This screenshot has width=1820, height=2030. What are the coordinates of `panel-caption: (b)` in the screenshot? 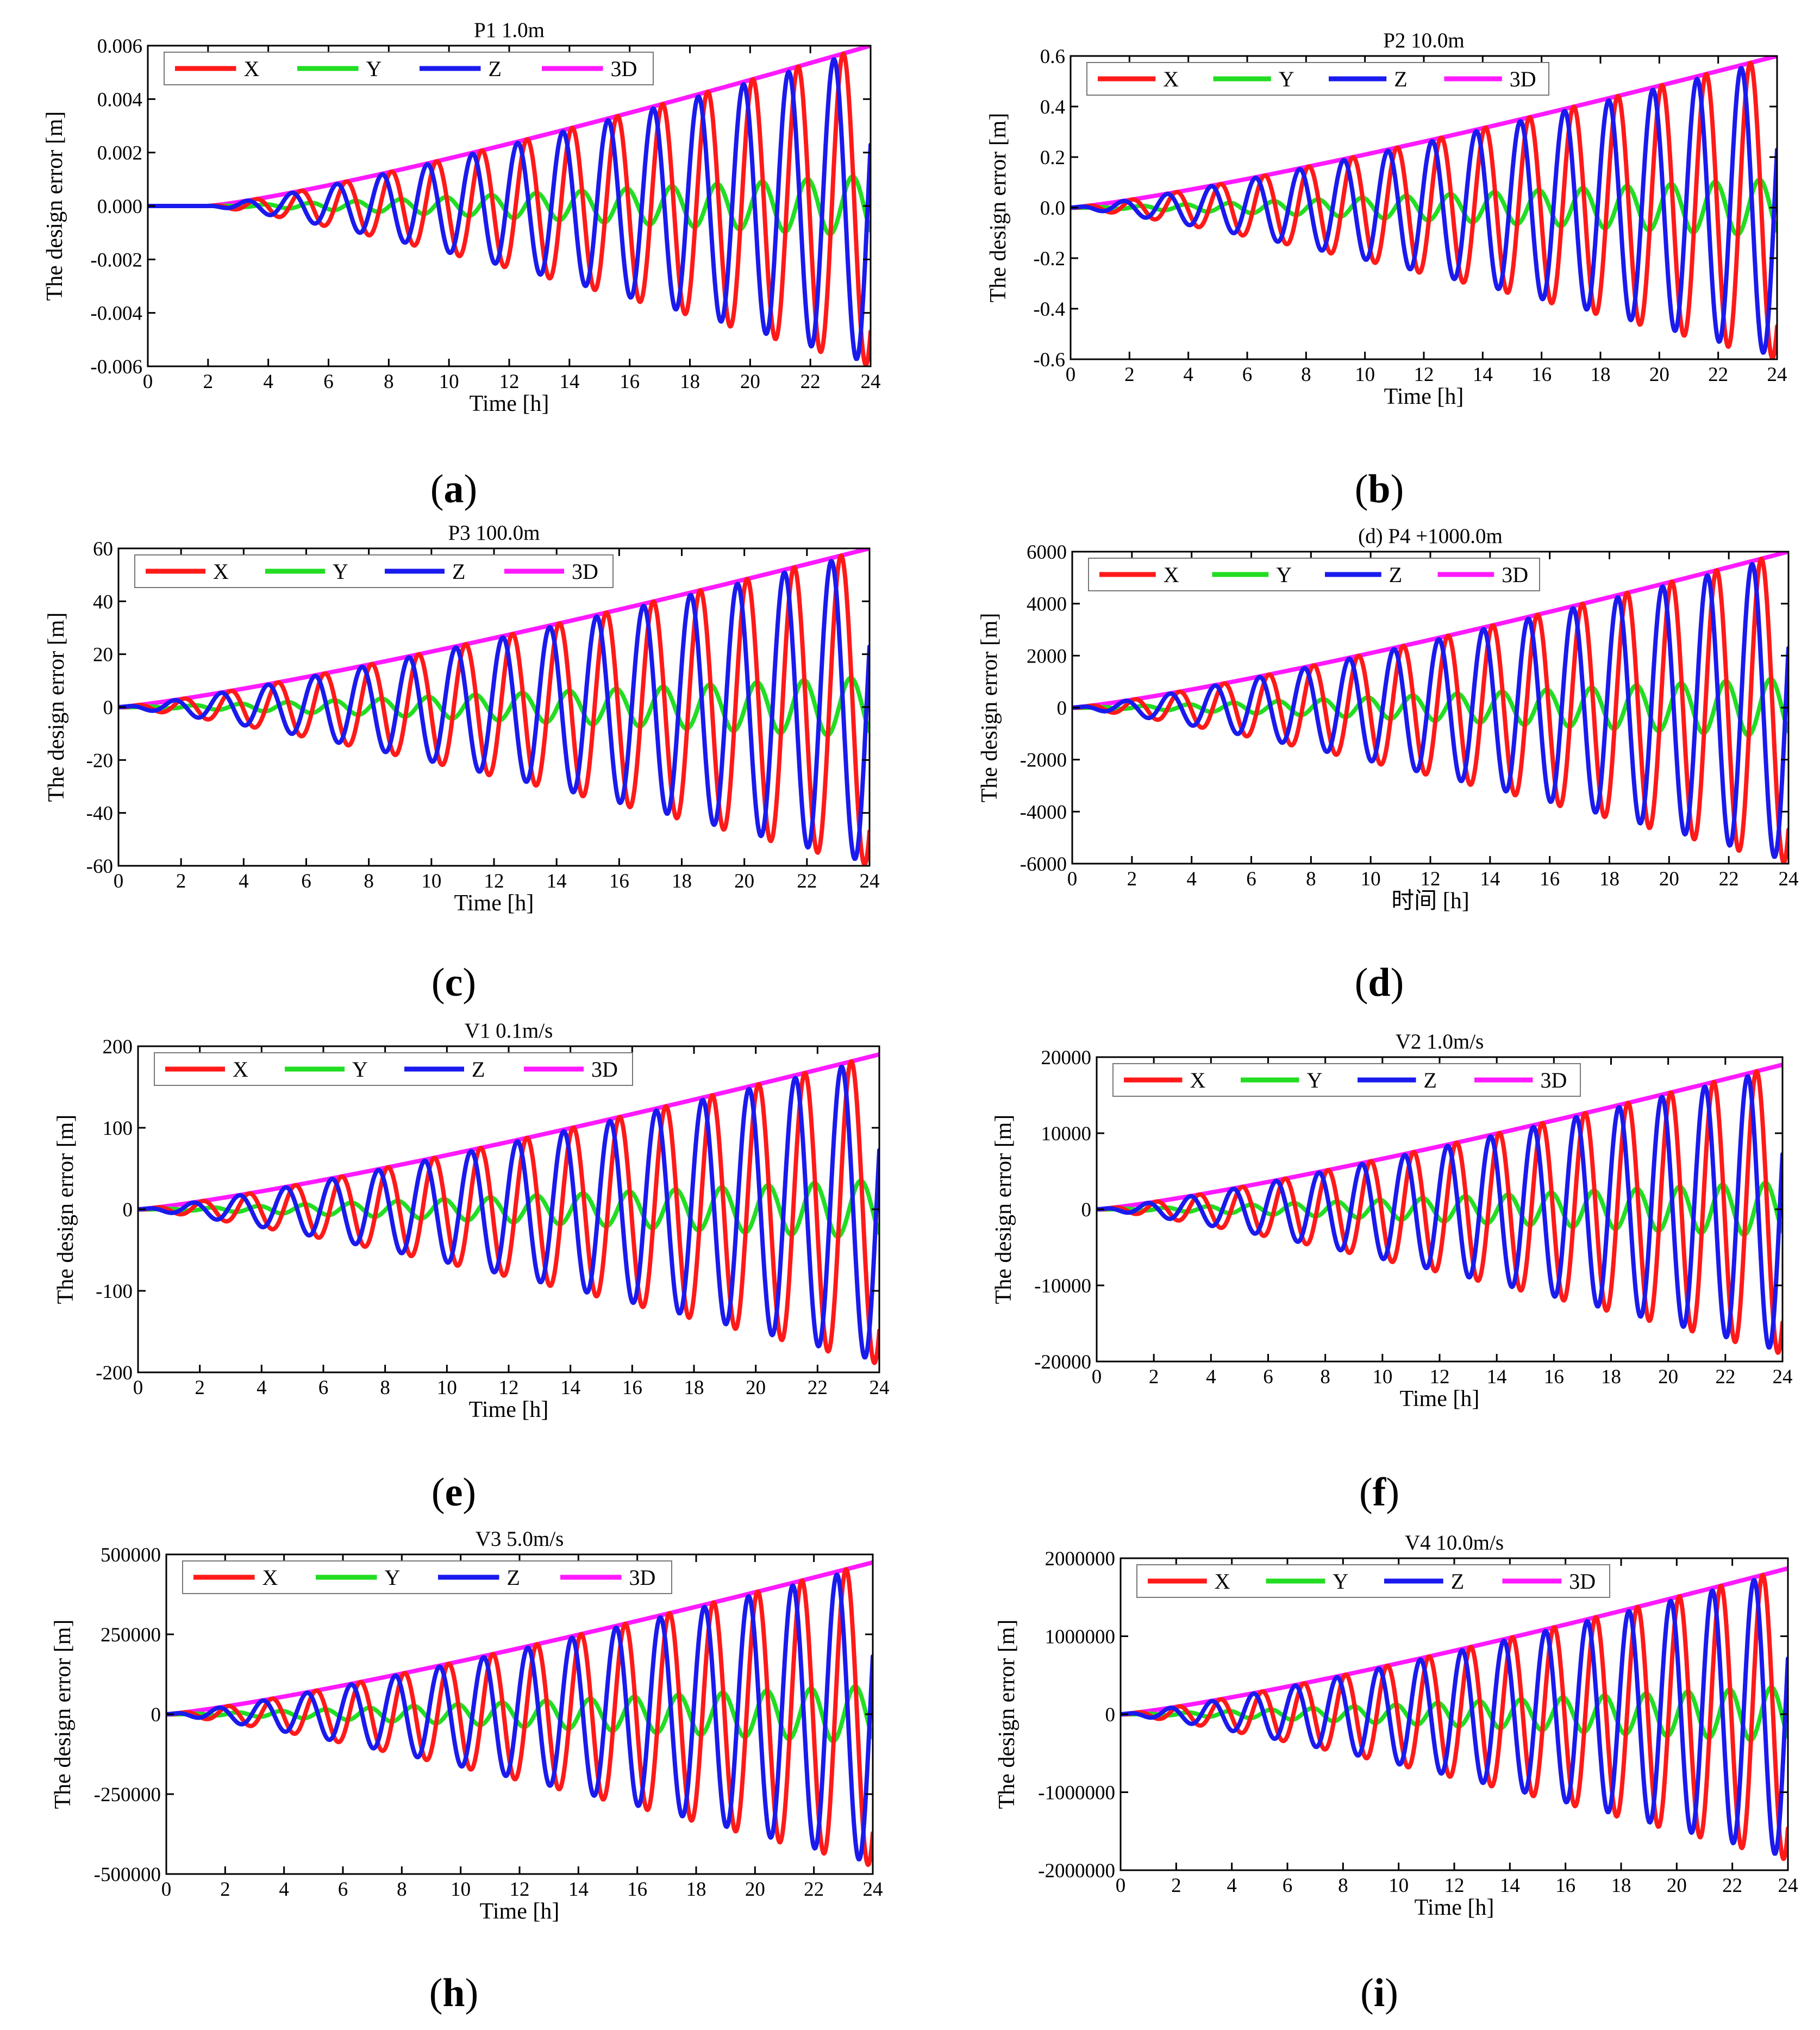 It's located at (1379, 489).